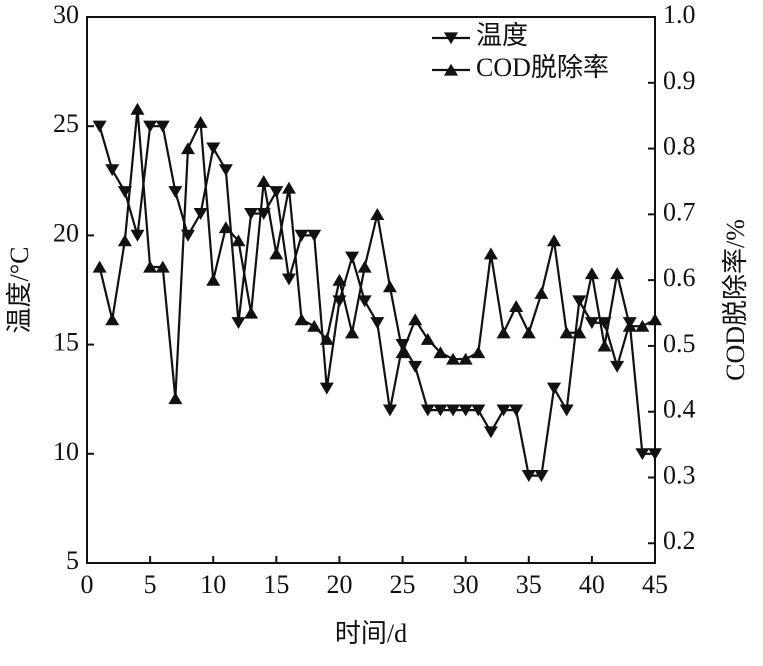  I want to click on y2-tick-label: 1.0, so click(679, 14).